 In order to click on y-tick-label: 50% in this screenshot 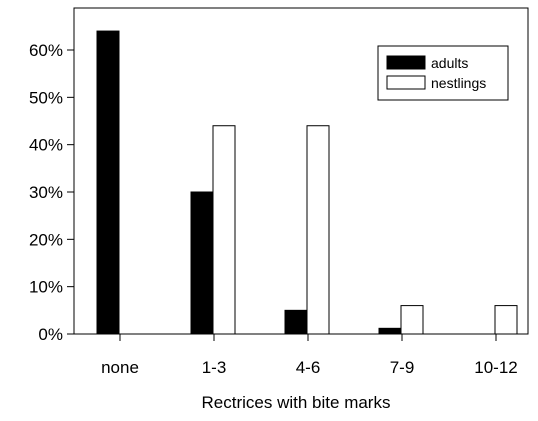, I will do `click(46, 97)`.